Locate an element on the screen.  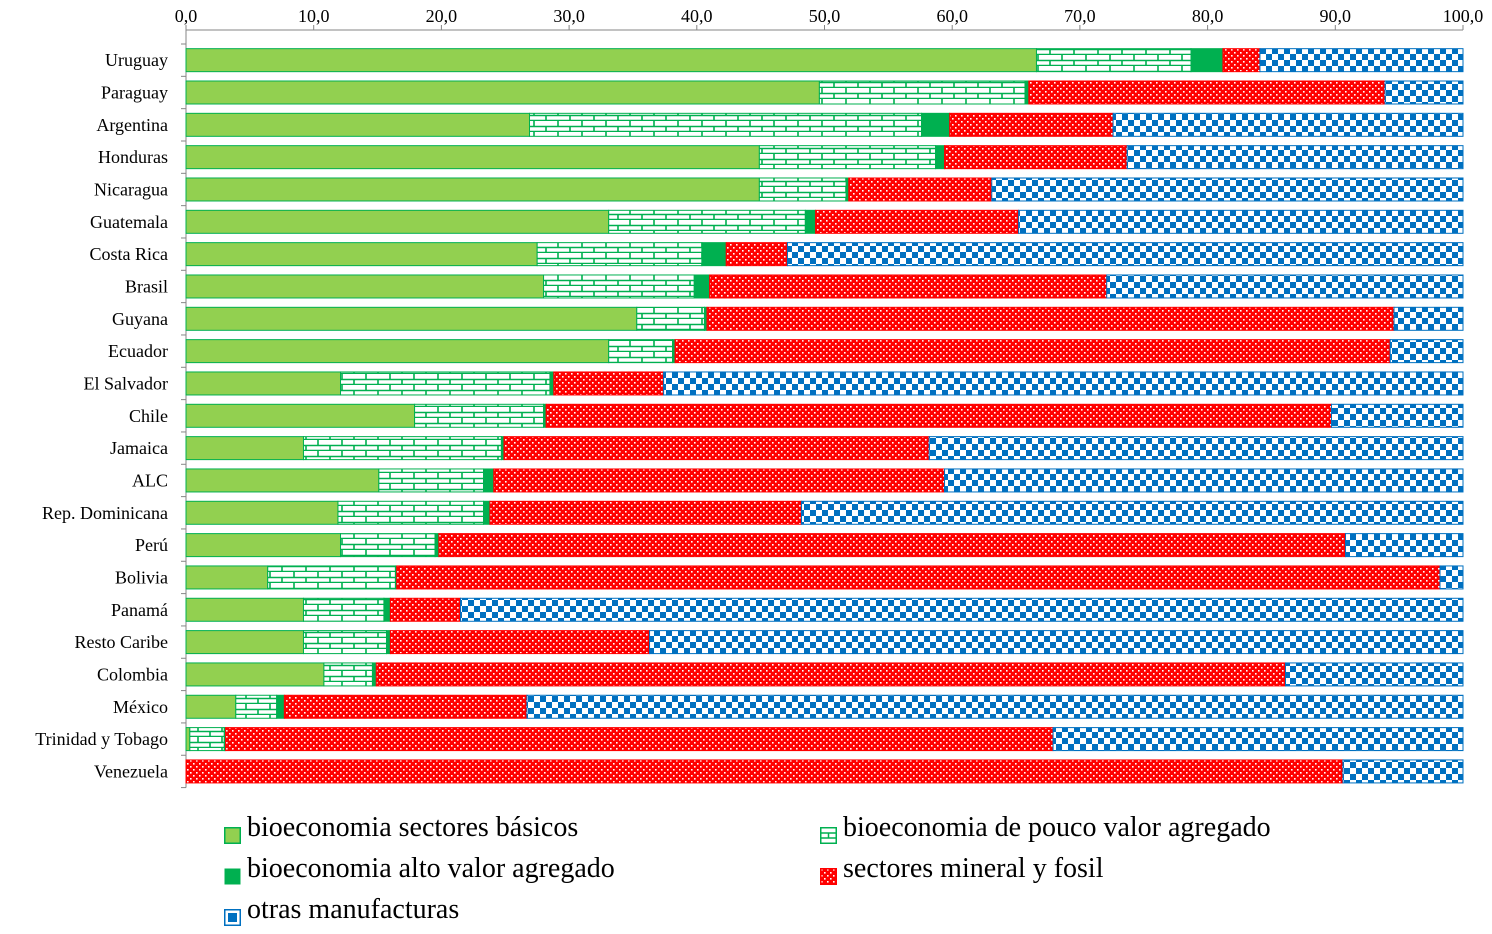
bar-guyana-bioeconomia-sectores-basicos is located at coordinates (411, 318).